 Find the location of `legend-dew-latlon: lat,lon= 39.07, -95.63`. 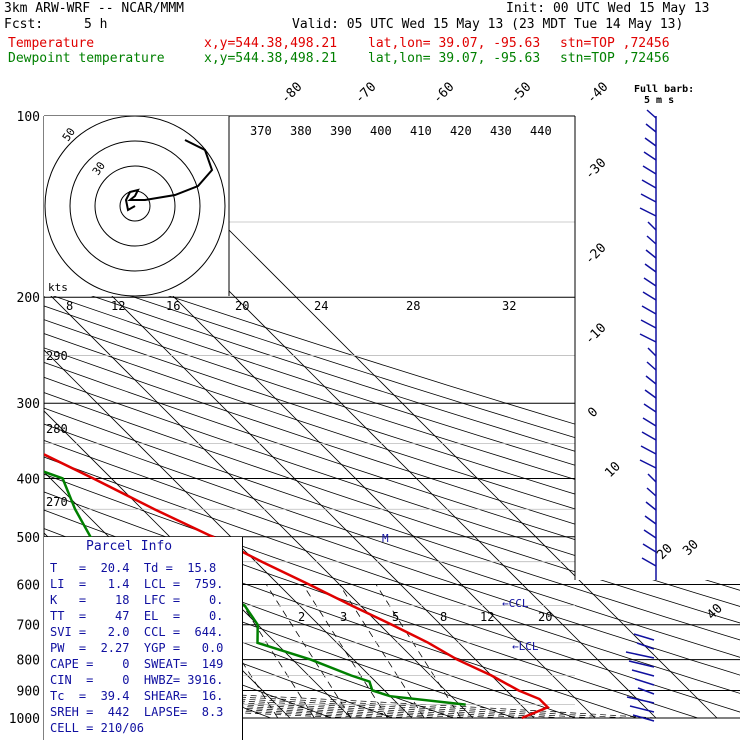

legend-dew-latlon: lat,lon= 39.07, -95.63 is located at coordinates (454, 58).